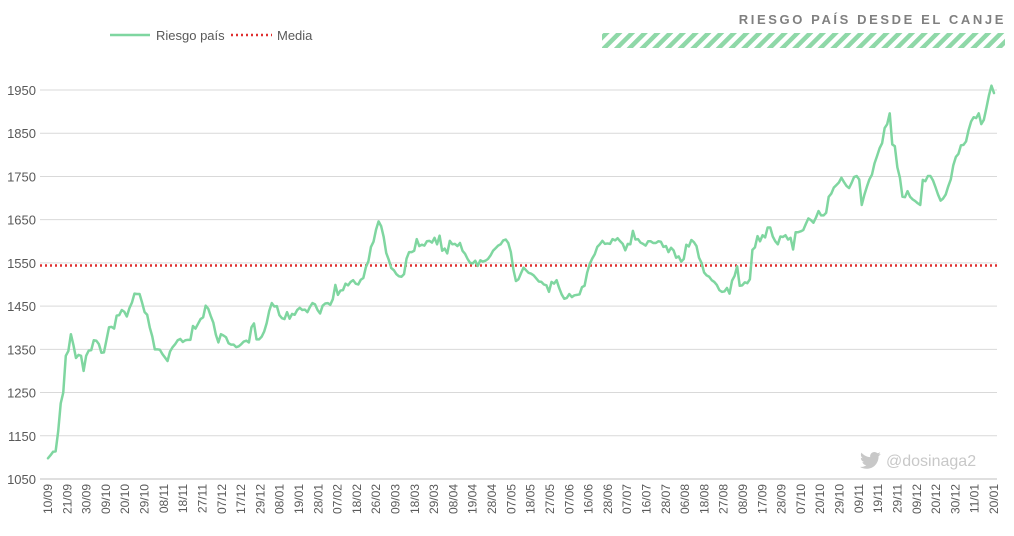 This screenshot has width=1014, height=536. What do you see at coordinates (357, 499) in the screenshot?
I see `x-tick-label: 18/02` at bounding box center [357, 499].